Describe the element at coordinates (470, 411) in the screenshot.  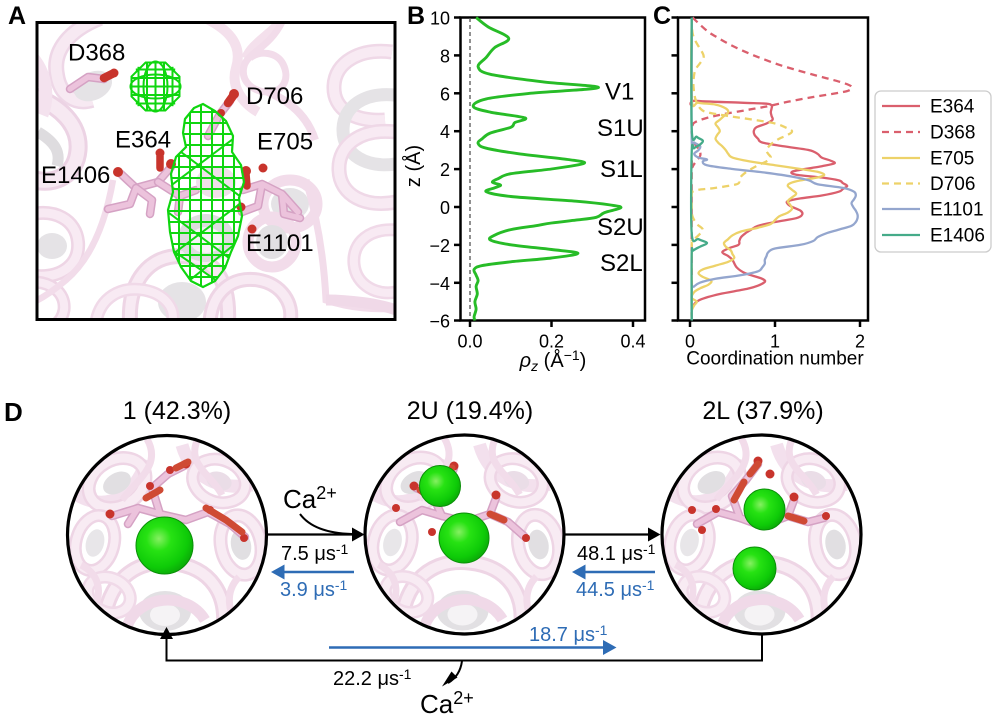
I see `svg-text: 2U (19.4%)` at that location.